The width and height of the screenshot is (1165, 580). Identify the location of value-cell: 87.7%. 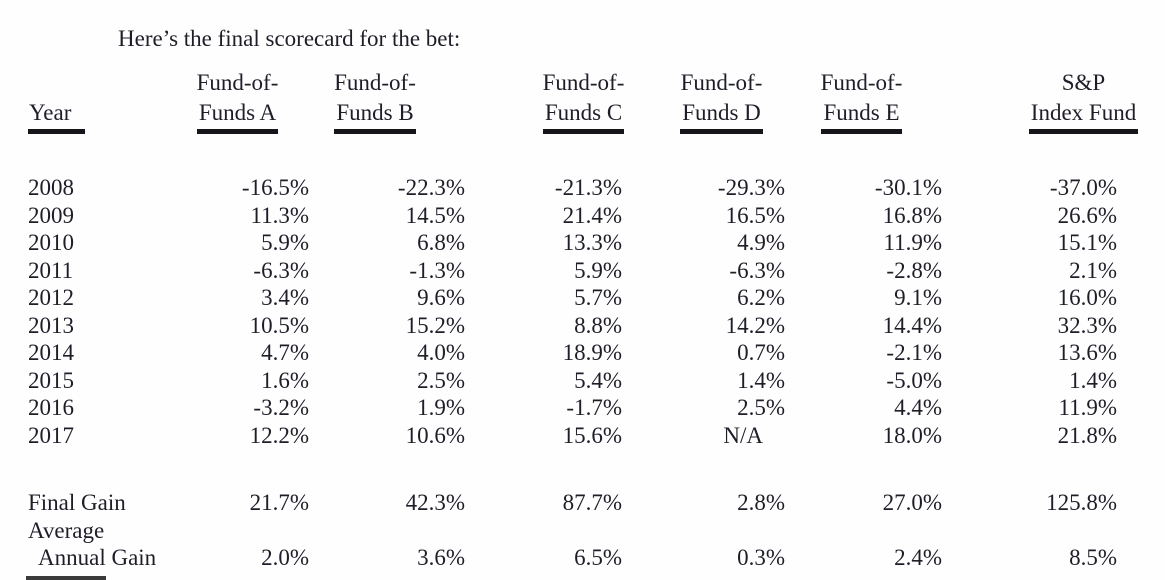
(592, 502).